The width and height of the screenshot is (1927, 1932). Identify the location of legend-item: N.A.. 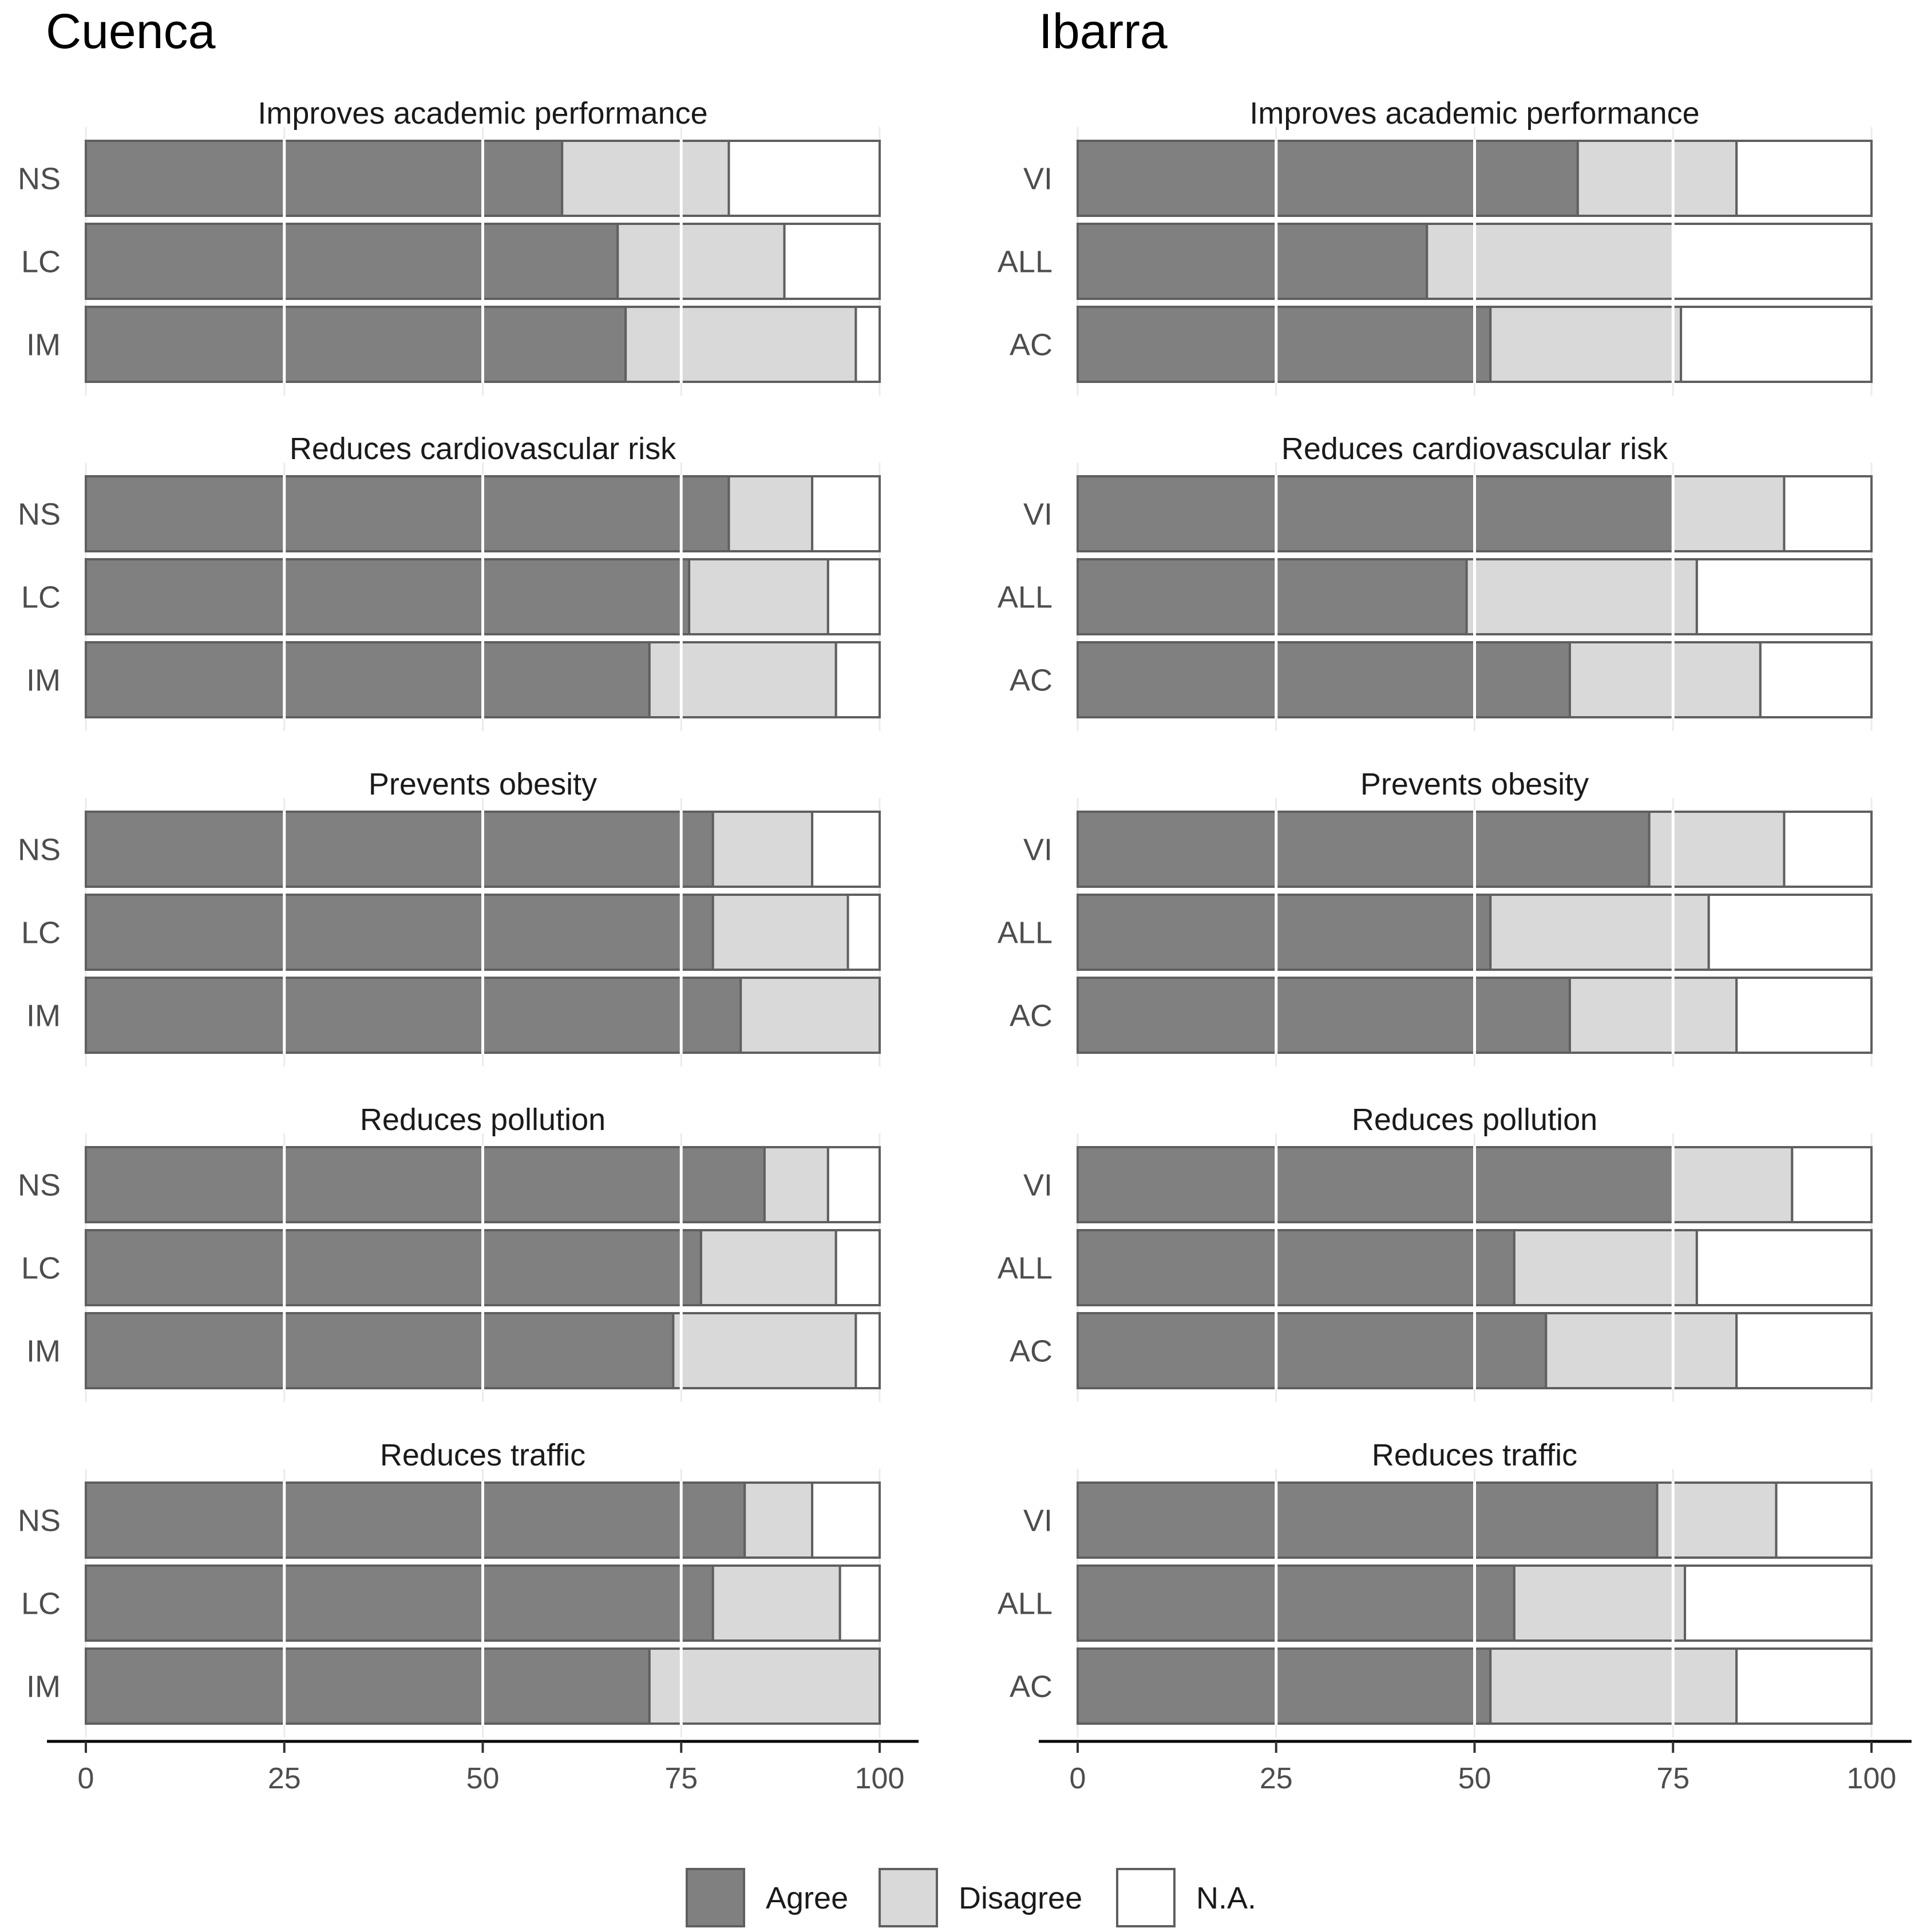
(1186, 1897).